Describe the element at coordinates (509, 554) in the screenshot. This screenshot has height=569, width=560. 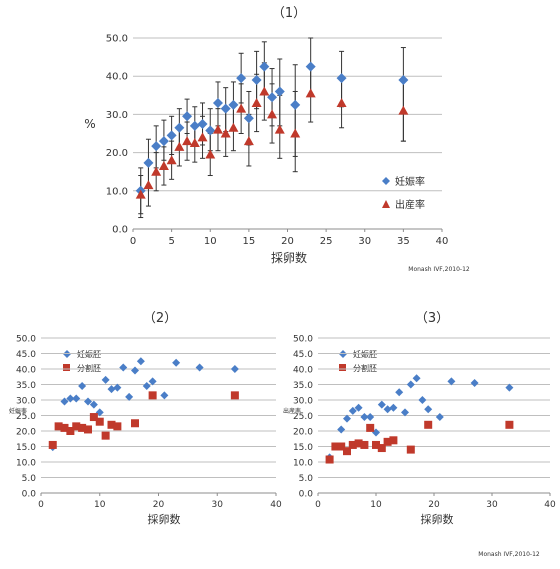
I see `chart-3-source-credit: Monash IVF,2010-12` at that location.